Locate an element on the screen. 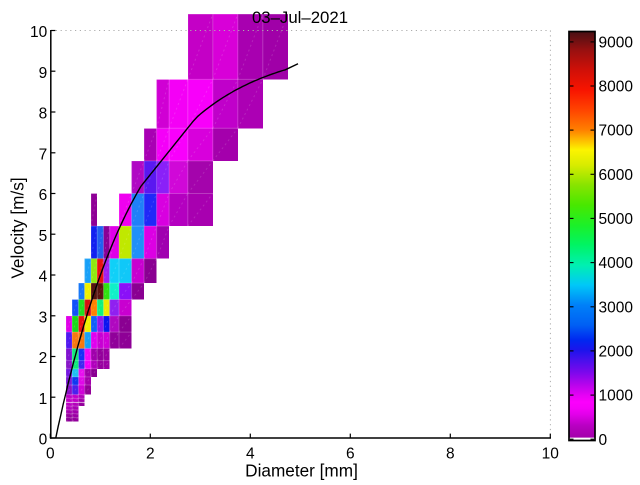 Image resolution: width=640 pixels, height=485 pixels. svg-text: 6000 is located at coordinates (616, 175).